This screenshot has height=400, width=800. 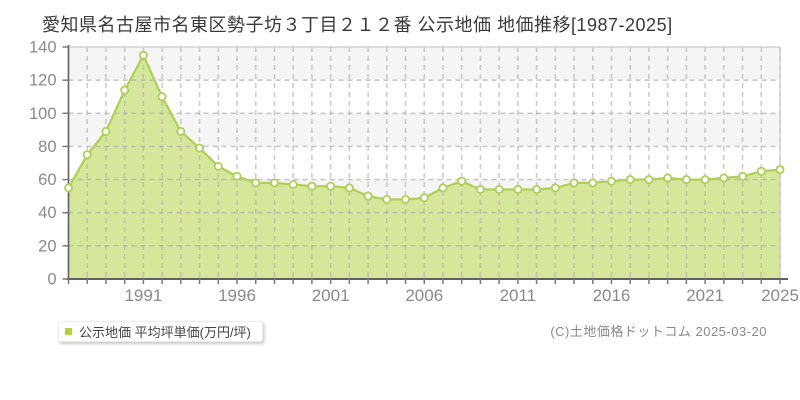 What do you see at coordinates (593, 183) in the screenshot?
I see `data-point-2015` at bounding box center [593, 183].